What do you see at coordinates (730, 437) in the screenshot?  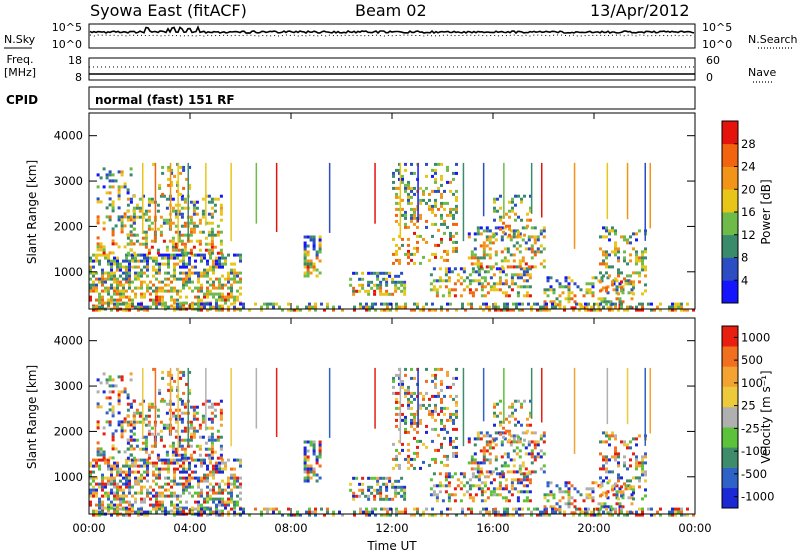 I see `colorbar-segment` at bounding box center [730, 437].